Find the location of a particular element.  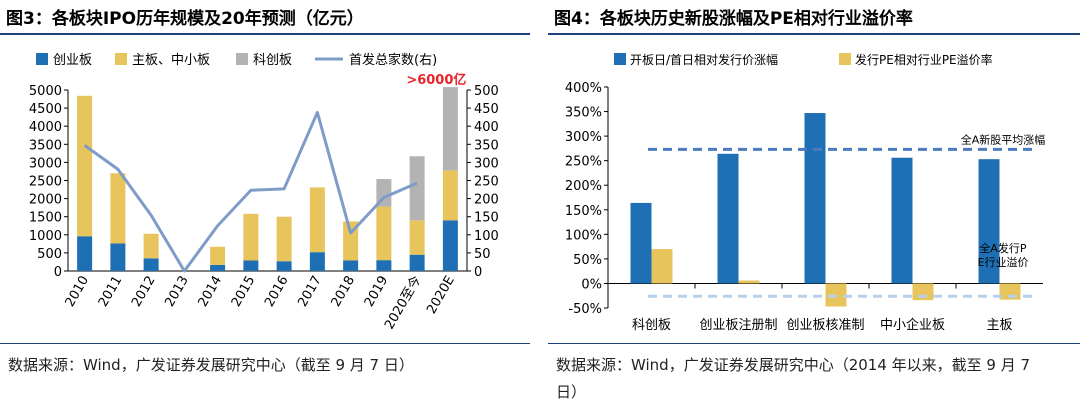

left-y-tick-label: 5000 is located at coordinates (45, 91).